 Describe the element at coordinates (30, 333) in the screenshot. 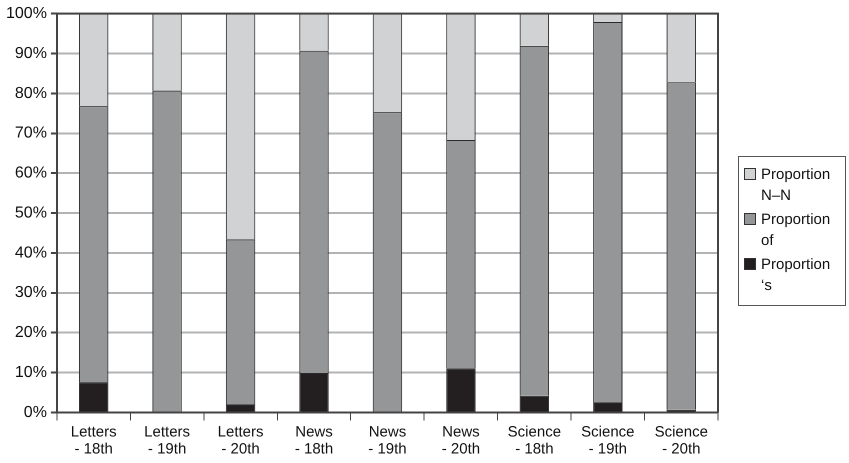

I see `y-tick-label: 20%` at that location.